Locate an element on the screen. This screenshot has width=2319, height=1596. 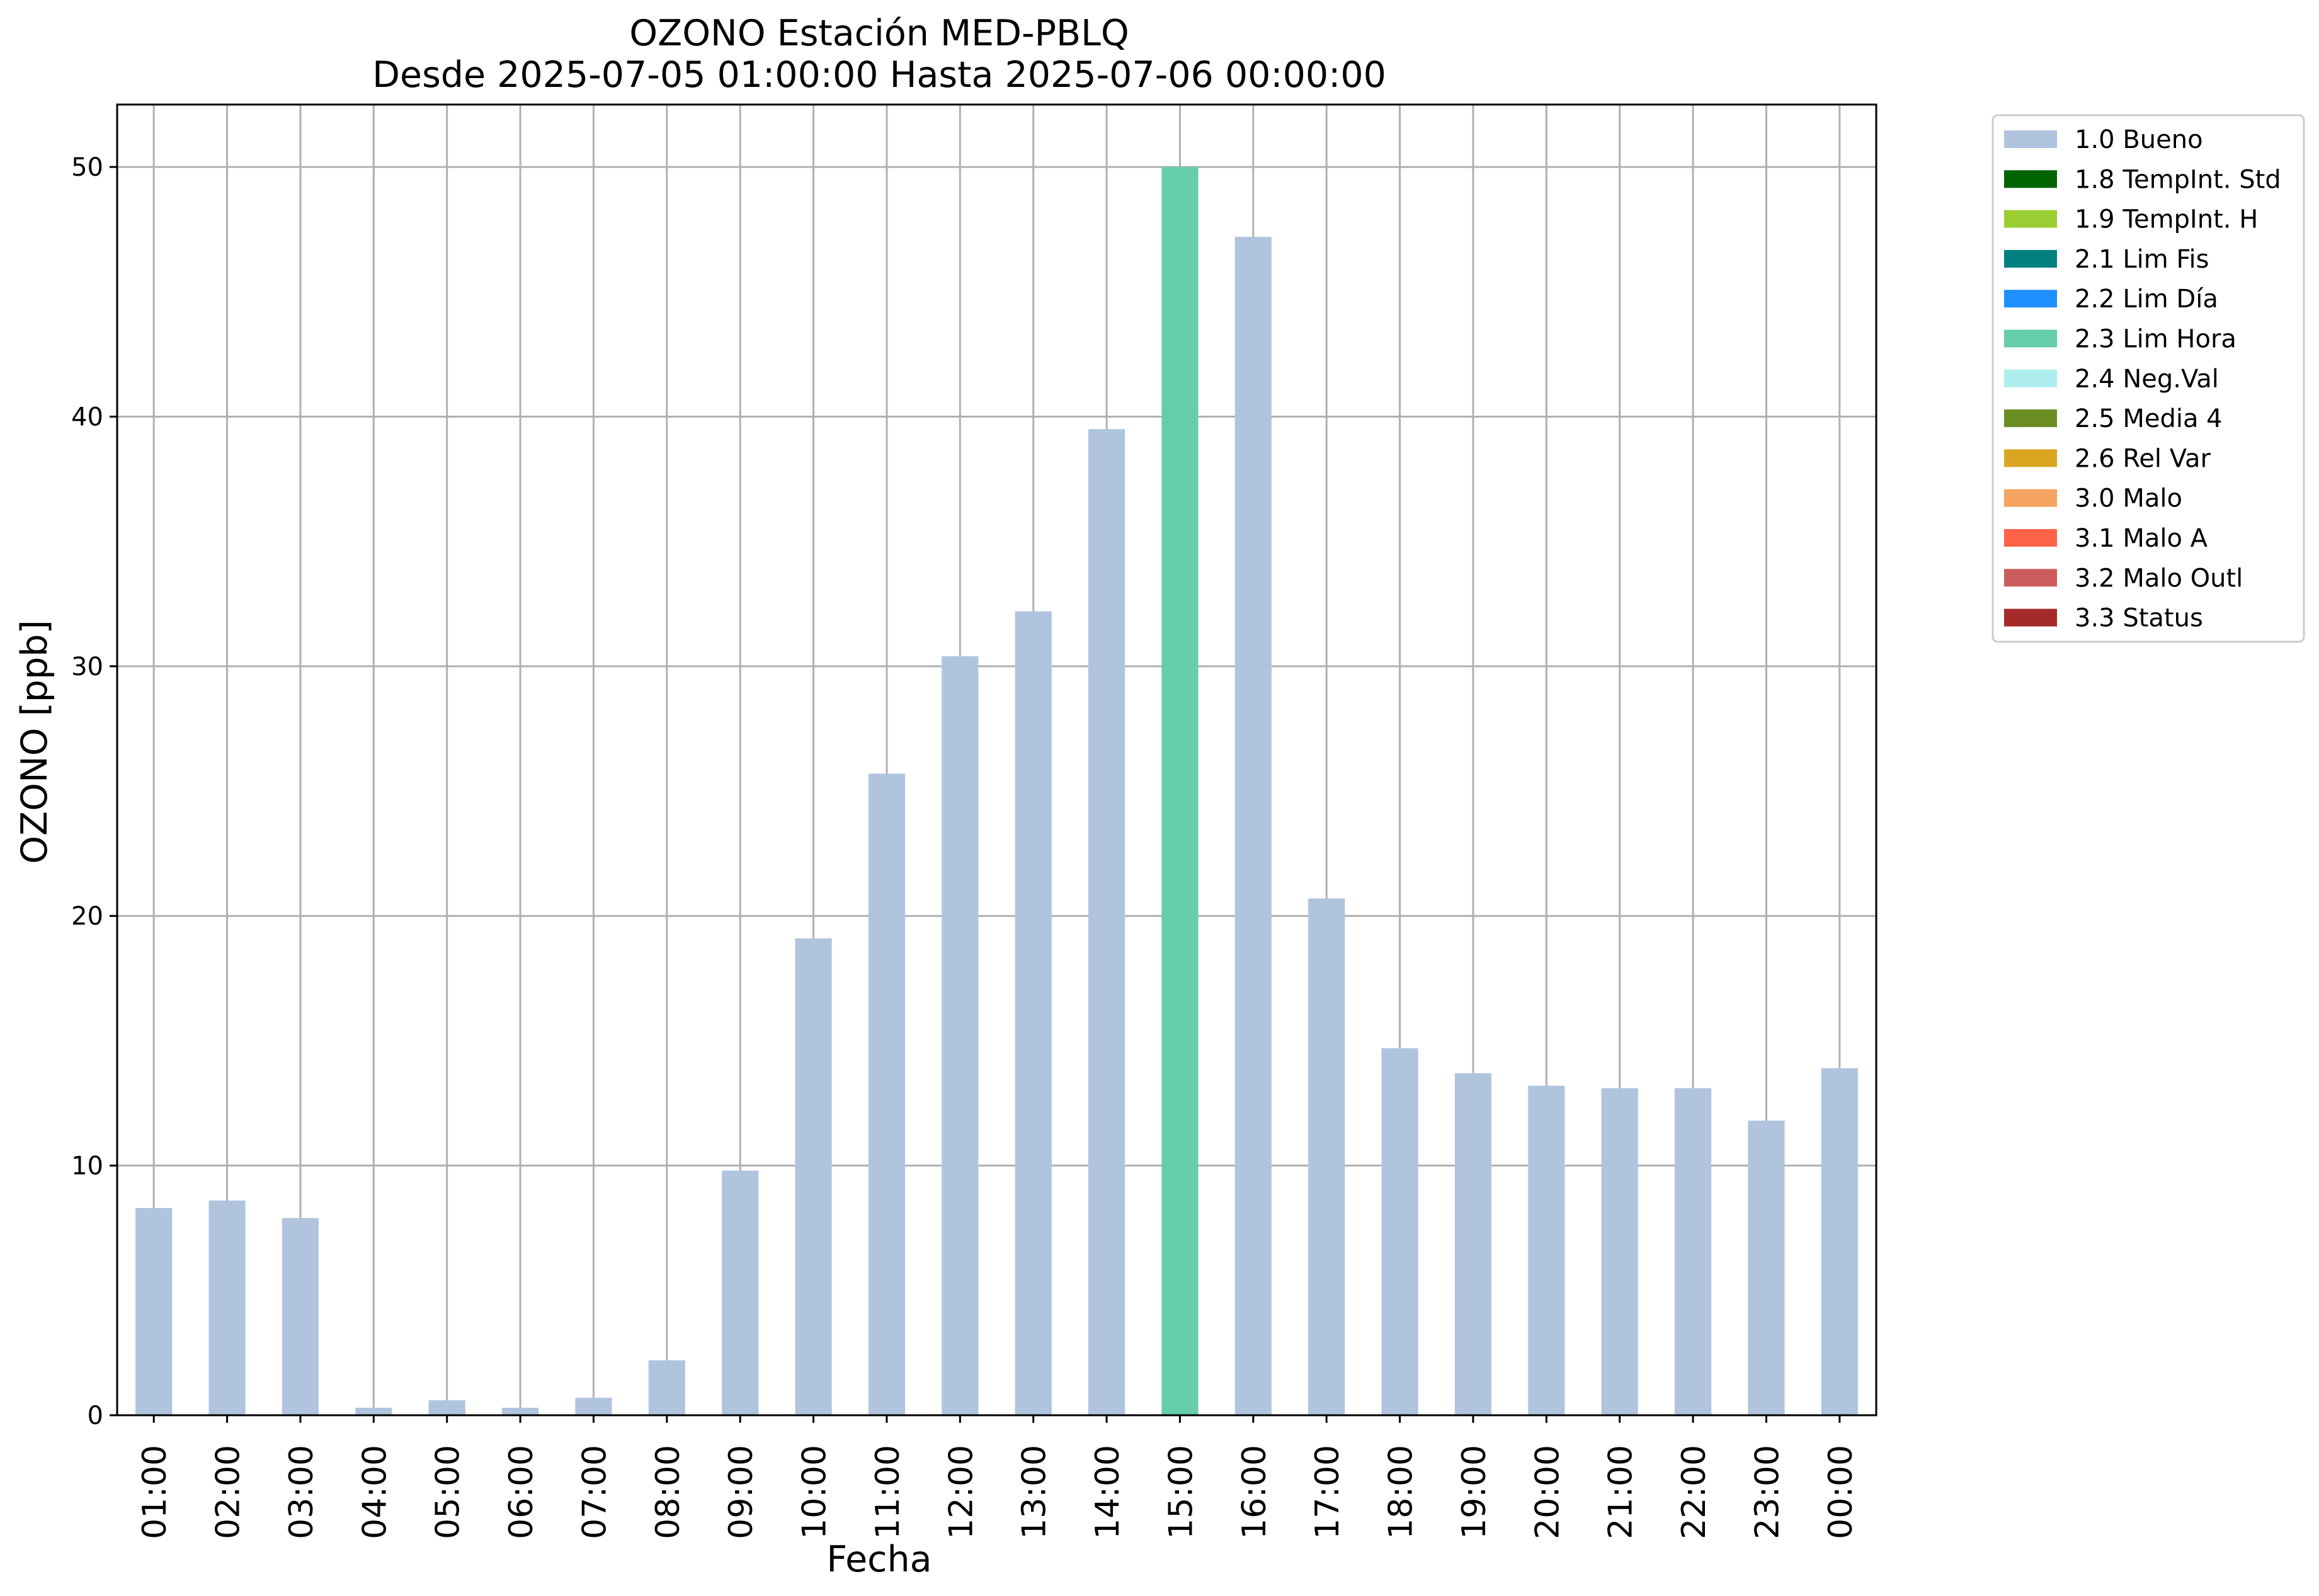
y-axis-label: OZONO [ppb] is located at coordinates (34, 742).